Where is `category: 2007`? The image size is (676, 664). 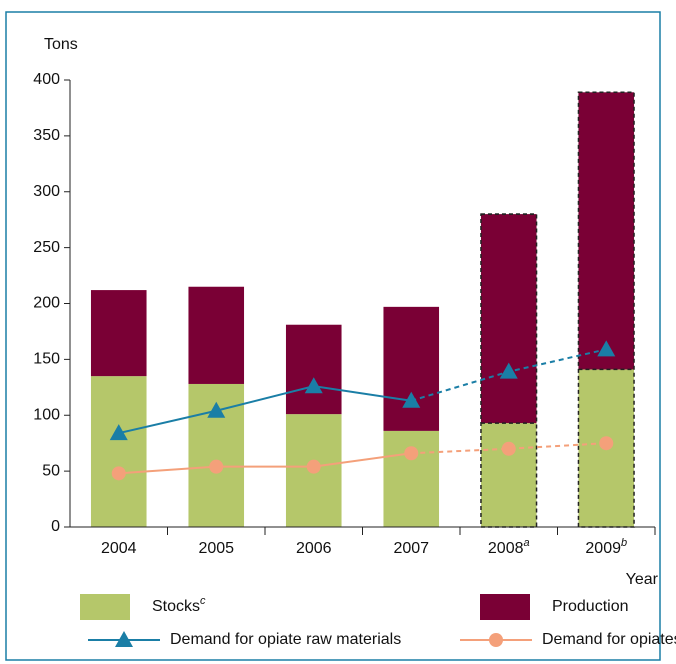 category: 2007 is located at coordinates (411, 548).